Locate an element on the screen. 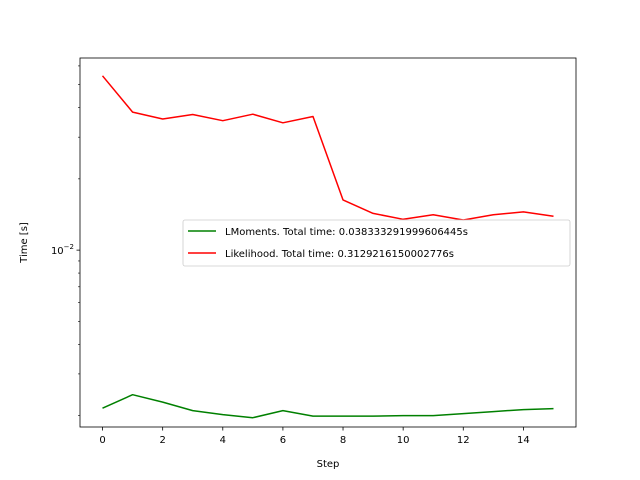  x-axis-label: Step is located at coordinates (328, 464).